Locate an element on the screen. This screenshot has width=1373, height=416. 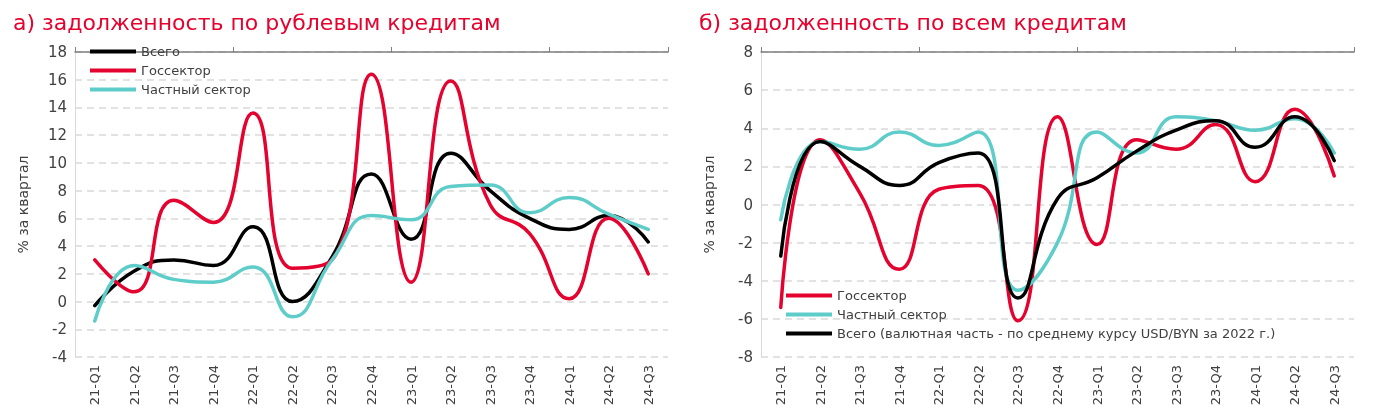
chart-title: б) задолженность по всем кредитам is located at coordinates (913, 22).